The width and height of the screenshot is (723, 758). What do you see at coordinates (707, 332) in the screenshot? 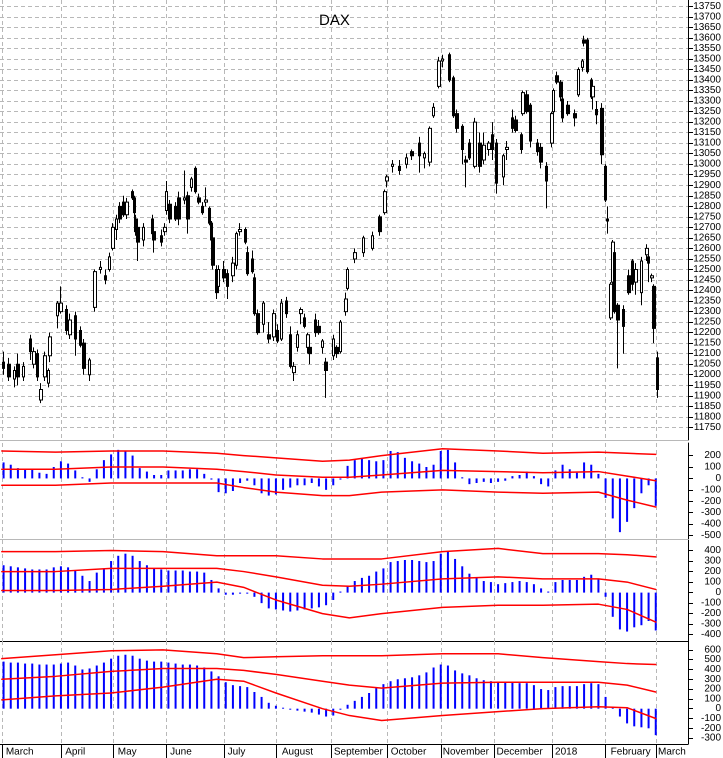
I see `y-tick-label: 12200` at bounding box center [707, 332].